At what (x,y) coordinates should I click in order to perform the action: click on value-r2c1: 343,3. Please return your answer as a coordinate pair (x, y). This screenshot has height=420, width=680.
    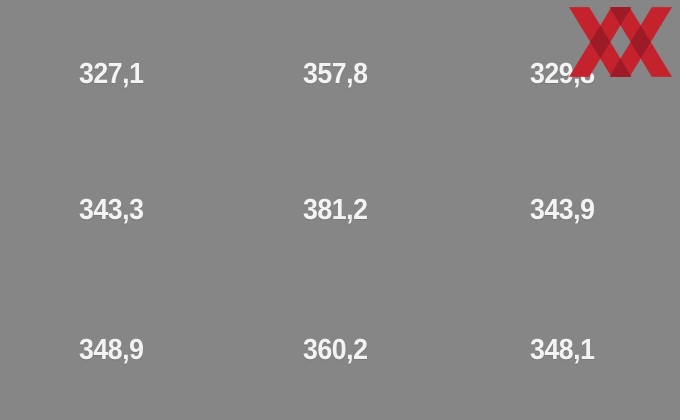
    Looking at the image, I should click on (111, 210).